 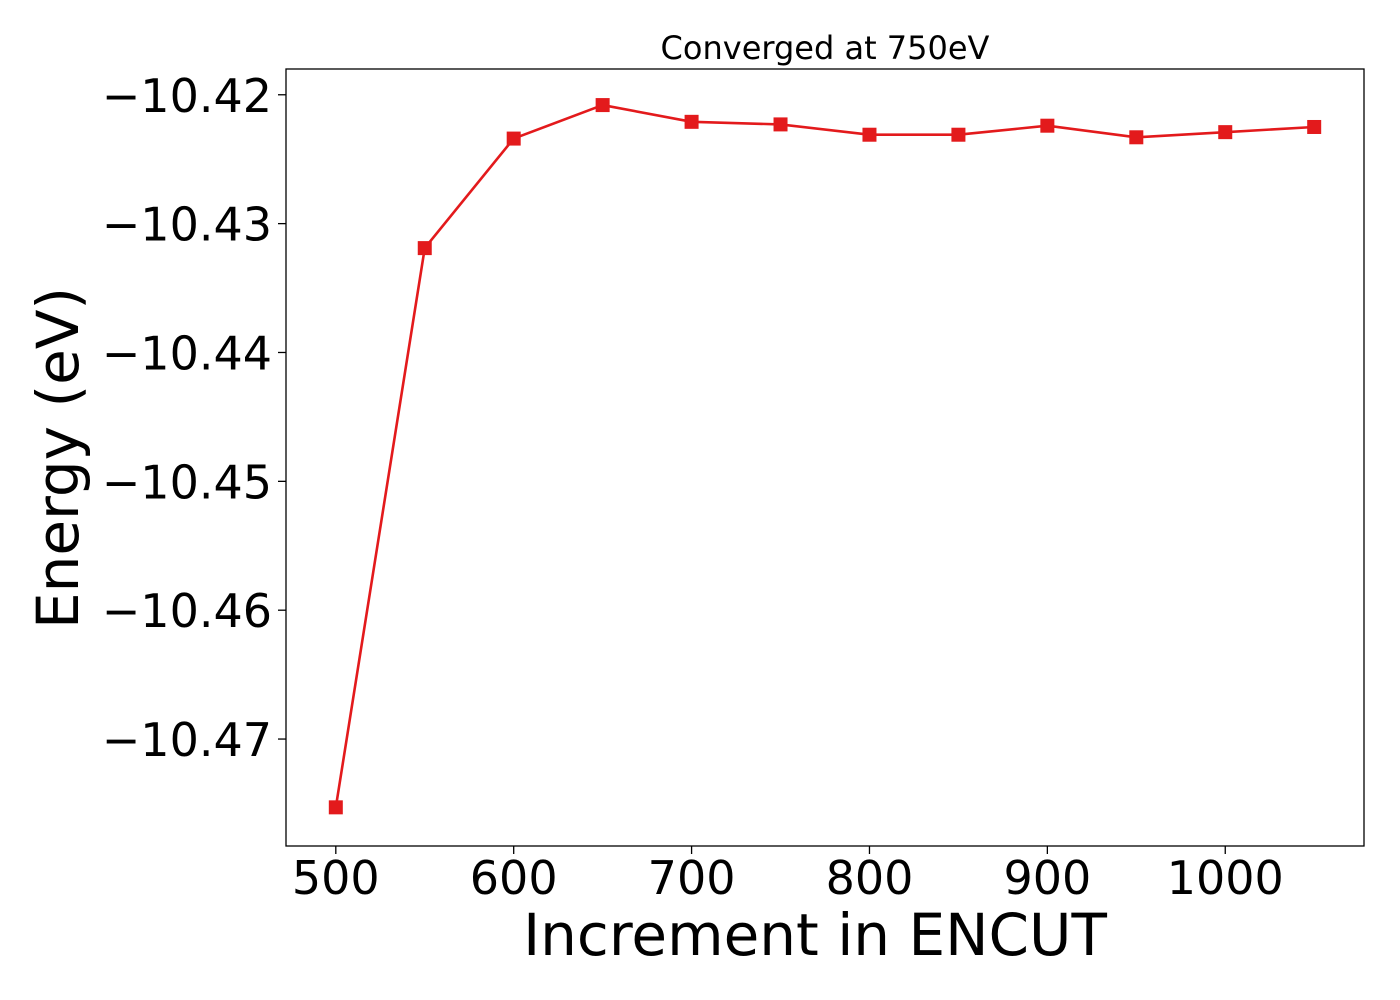 What do you see at coordinates (187, 482) in the screenshot?
I see `y-tick-label: −10.45` at bounding box center [187, 482].